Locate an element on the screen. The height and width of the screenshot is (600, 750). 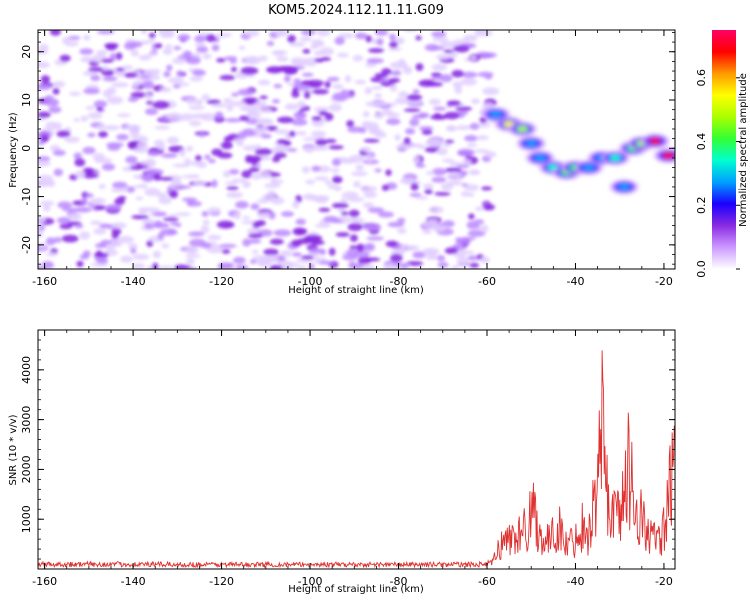
spectrogram-y-tick-label: 10 is located at coordinates (26, 100).